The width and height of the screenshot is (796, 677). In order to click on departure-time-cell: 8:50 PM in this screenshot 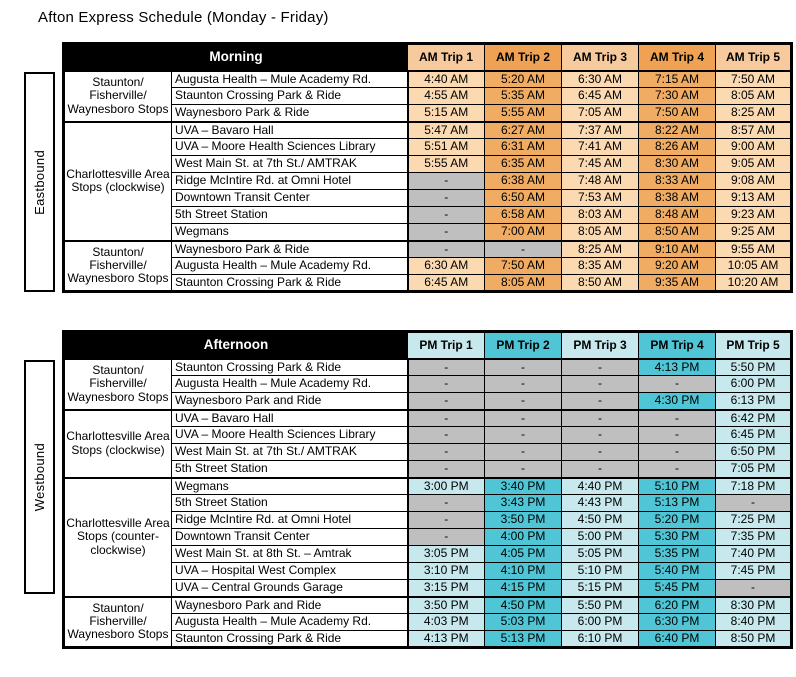, I will do `click(753, 639)`.